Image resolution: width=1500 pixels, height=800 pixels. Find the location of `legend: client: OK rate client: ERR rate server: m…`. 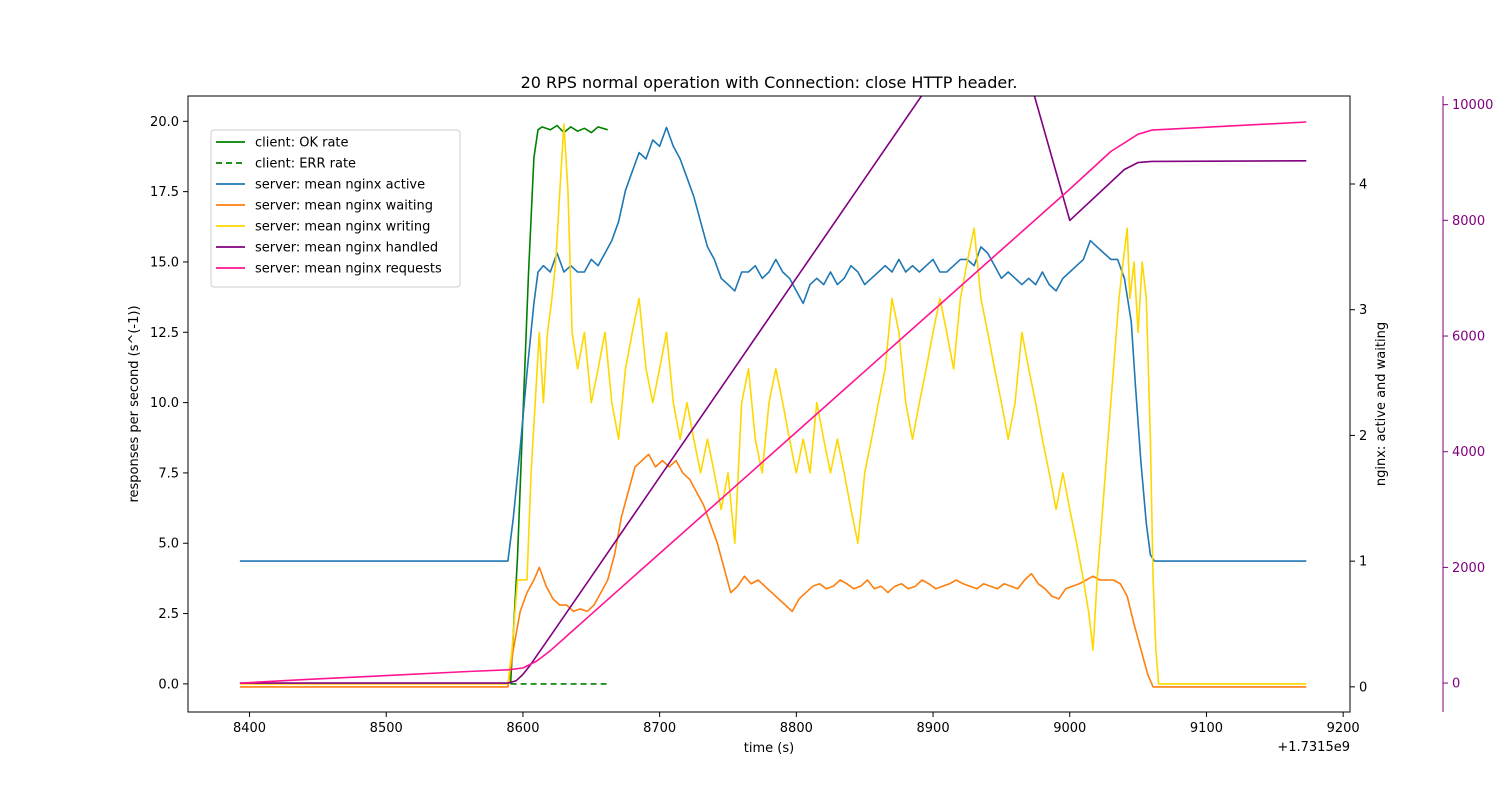

legend: client: OK rate client: ERR rate server: m… is located at coordinates (335, 208).